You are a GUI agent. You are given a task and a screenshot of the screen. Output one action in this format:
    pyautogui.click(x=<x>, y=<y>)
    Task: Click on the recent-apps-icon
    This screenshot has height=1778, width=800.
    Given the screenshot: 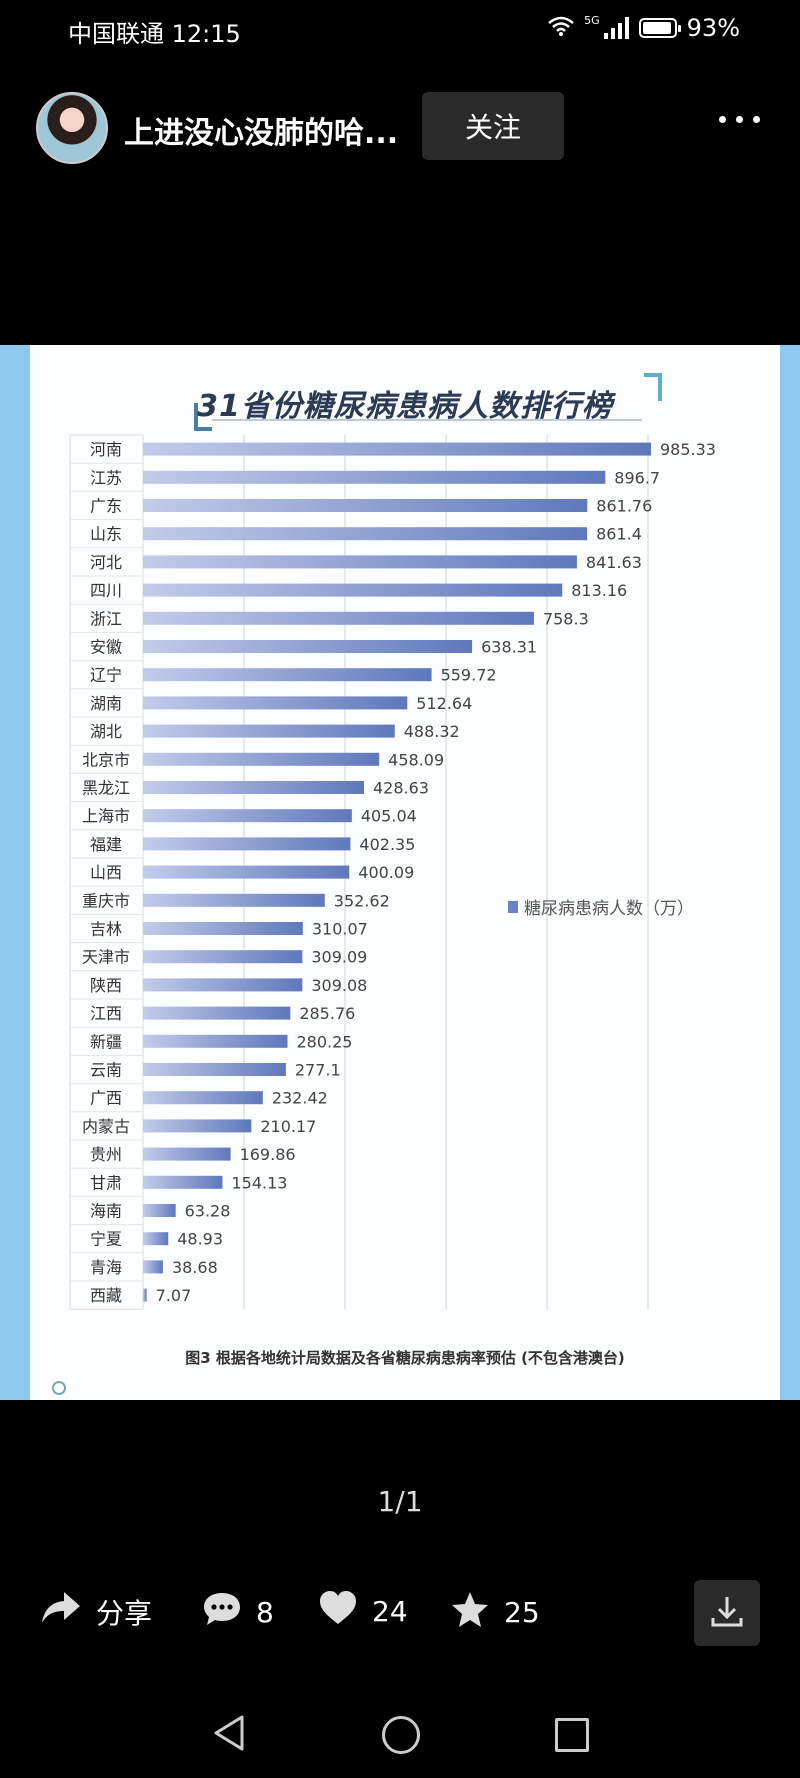 What is the action you would take?
    pyautogui.click(x=572, y=1735)
    